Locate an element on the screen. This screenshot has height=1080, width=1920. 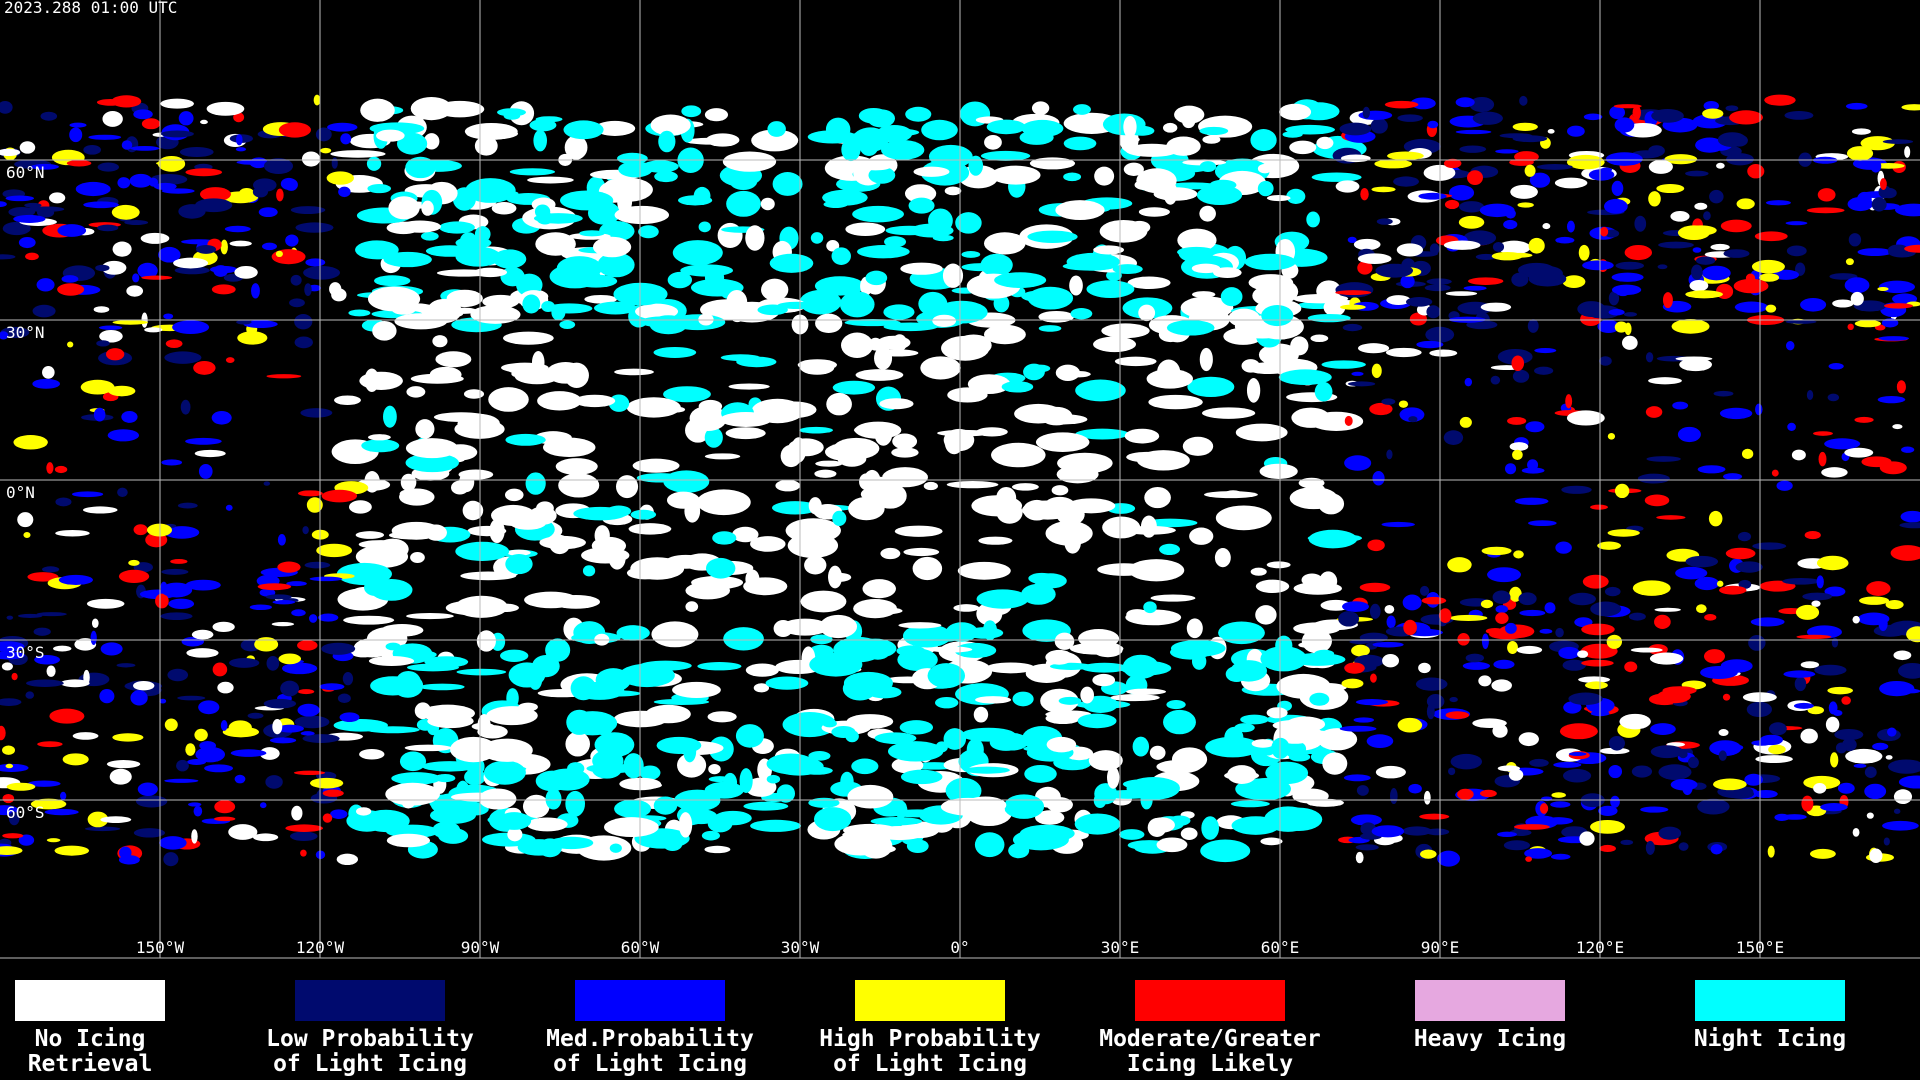
latitude-label: 30°N is located at coordinates (25, 332).